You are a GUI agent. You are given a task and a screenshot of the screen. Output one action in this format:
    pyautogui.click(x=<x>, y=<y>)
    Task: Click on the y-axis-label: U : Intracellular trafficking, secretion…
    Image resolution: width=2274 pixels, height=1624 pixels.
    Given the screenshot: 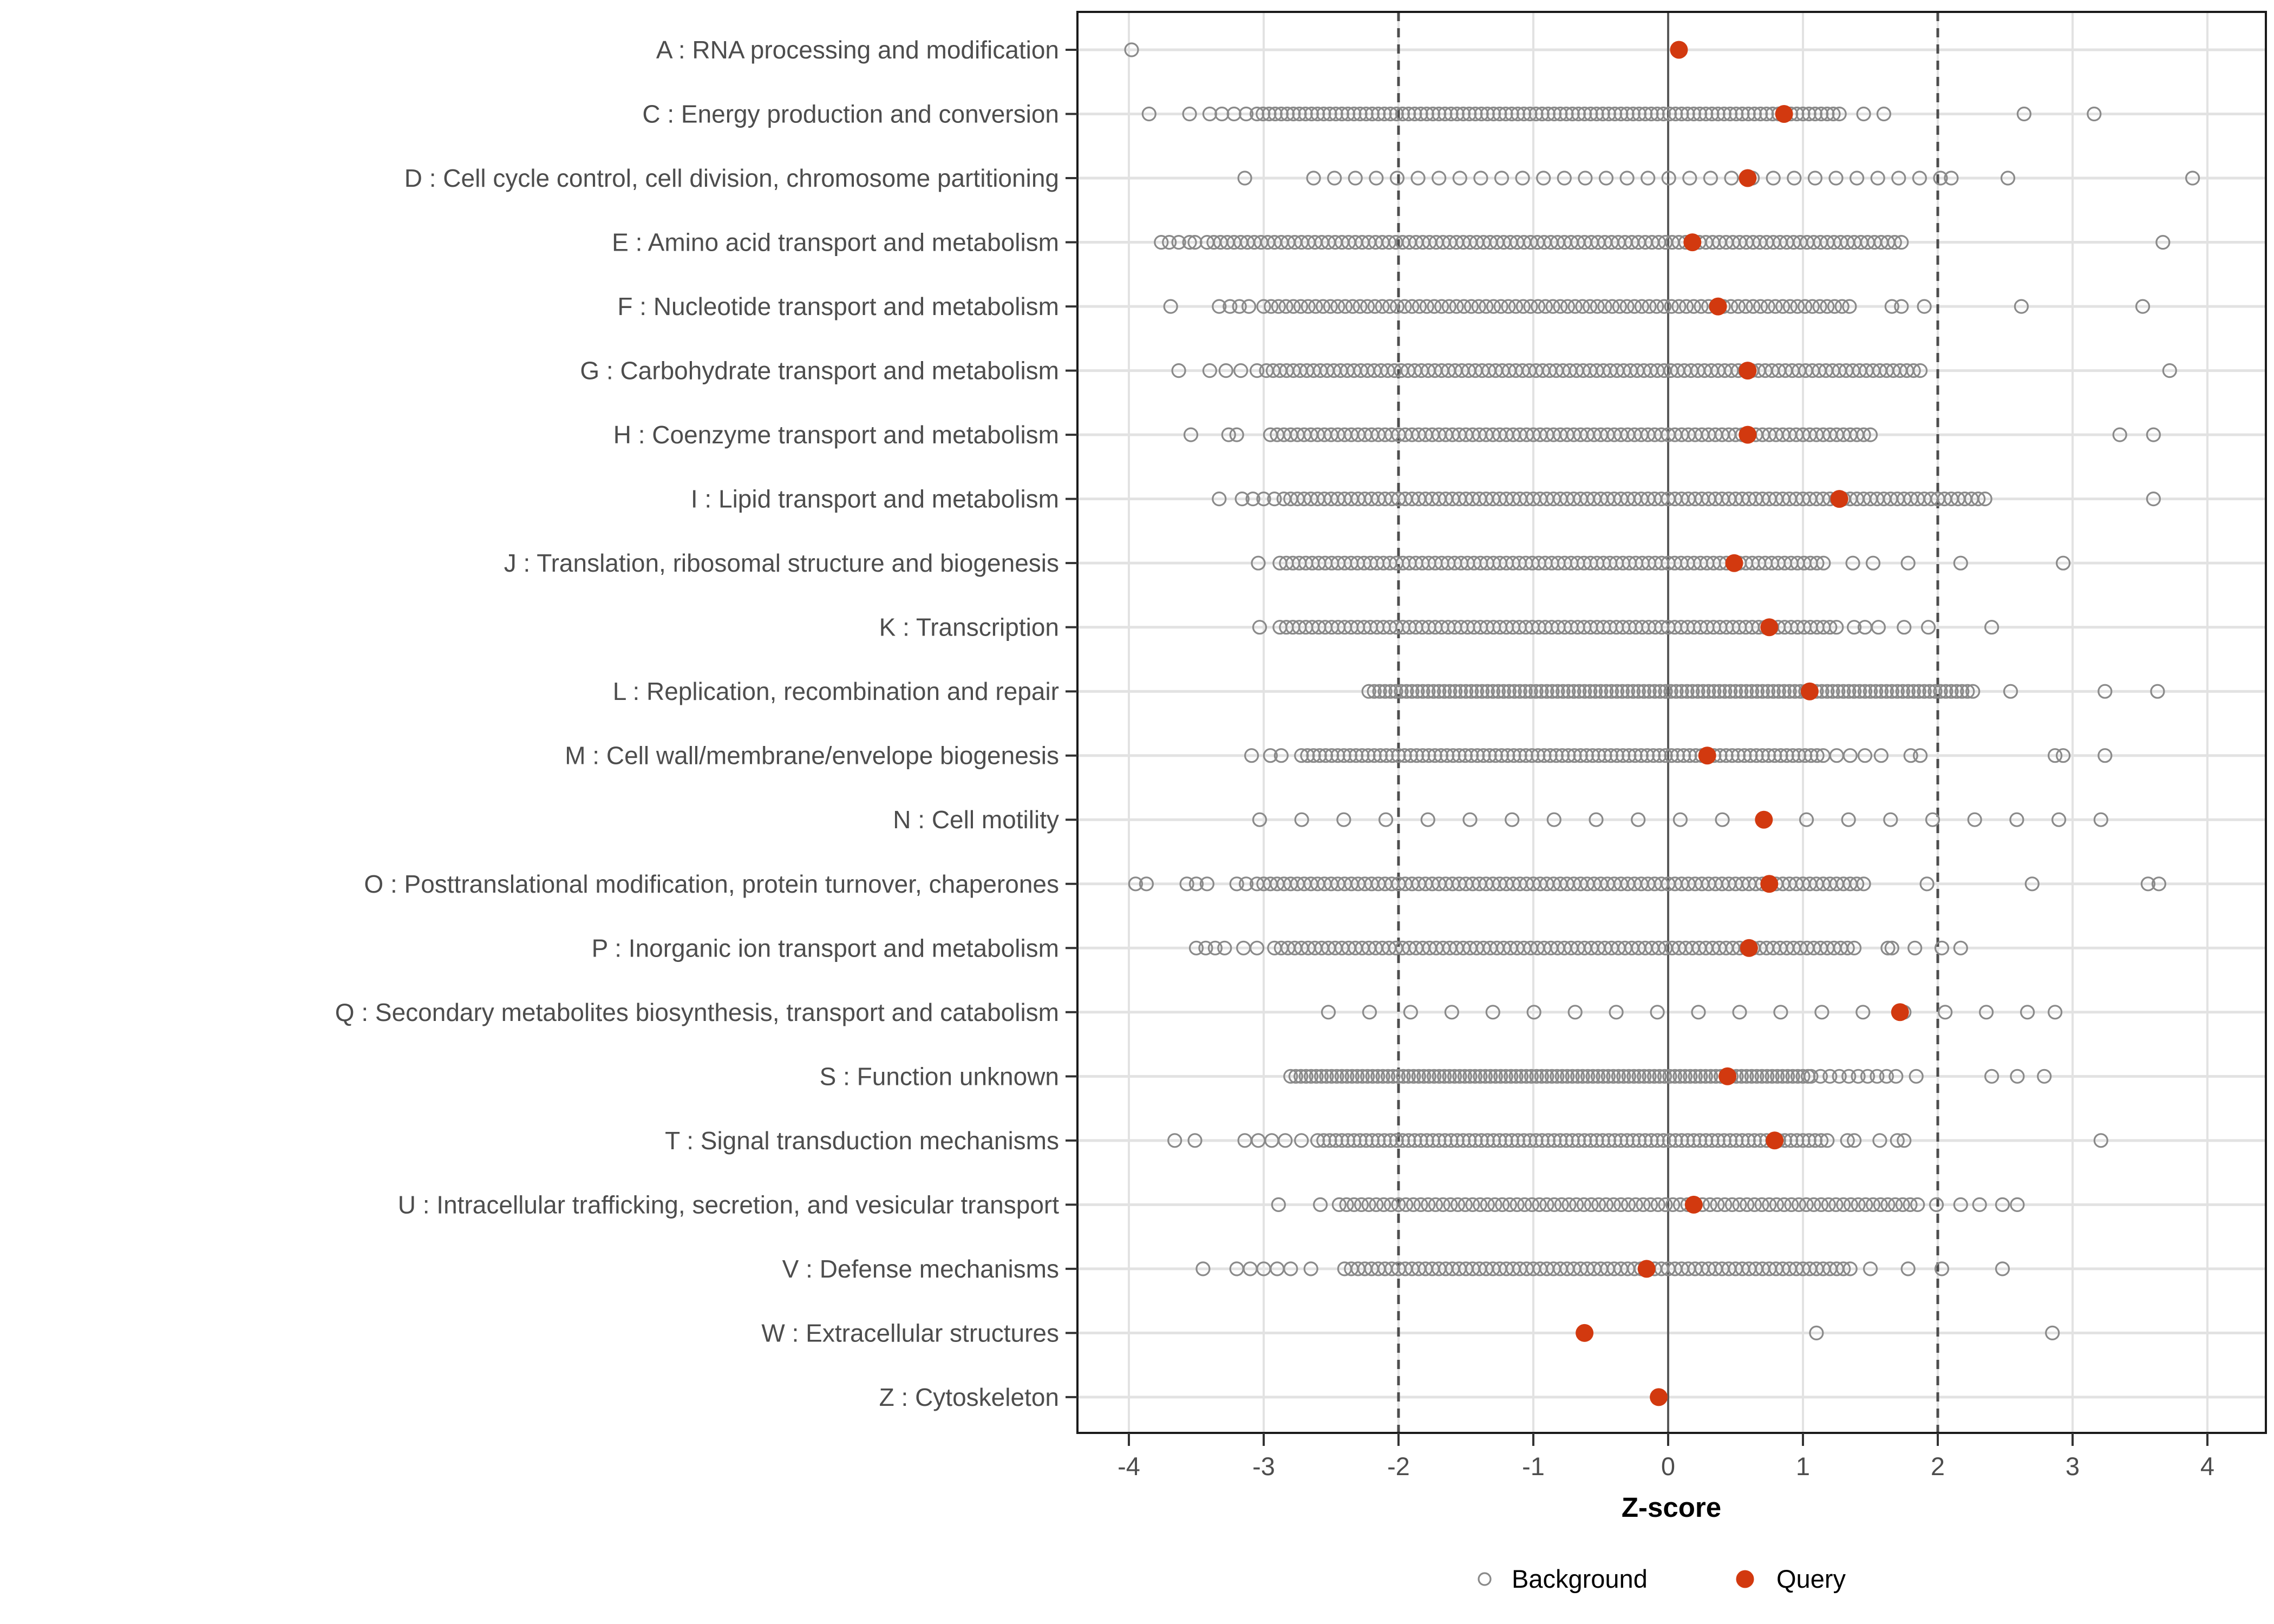 What is the action you would take?
    pyautogui.click(x=729, y=1204)
    